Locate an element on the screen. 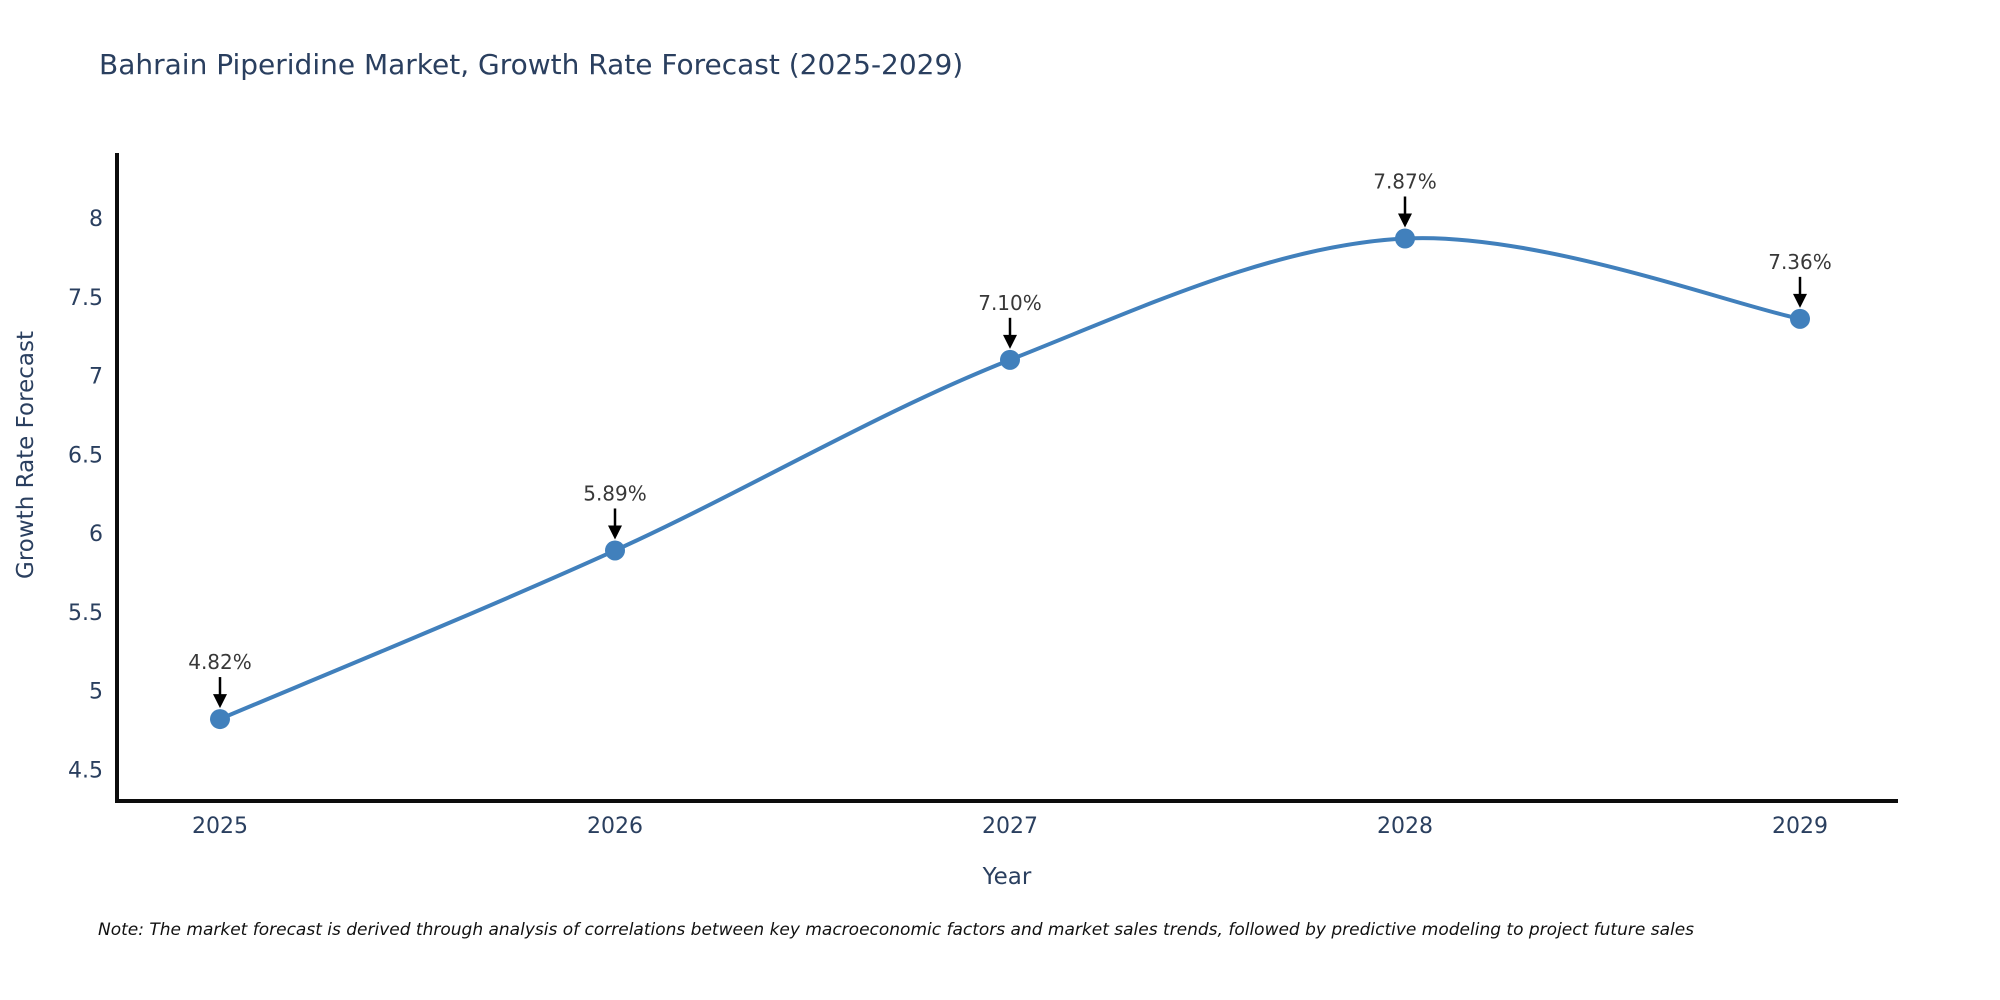  point-annotation-label: 4.82% is located at coordinates (220, 662).